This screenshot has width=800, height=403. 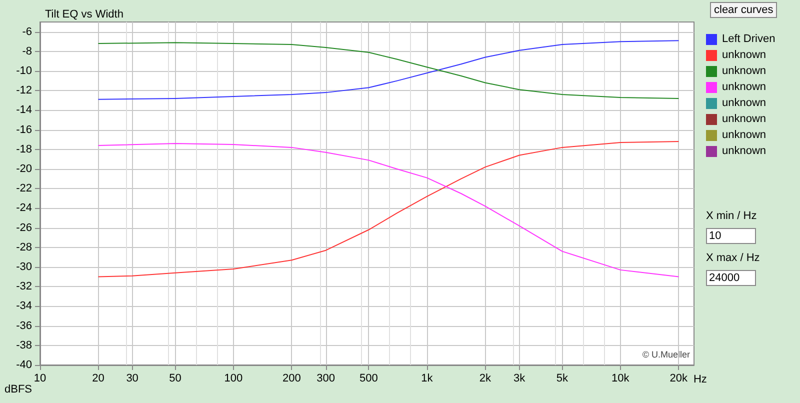 What do you see at coordinates (744, 10) in the screenshot?
I see `text: clear curves` at bounding box center [744, 10].